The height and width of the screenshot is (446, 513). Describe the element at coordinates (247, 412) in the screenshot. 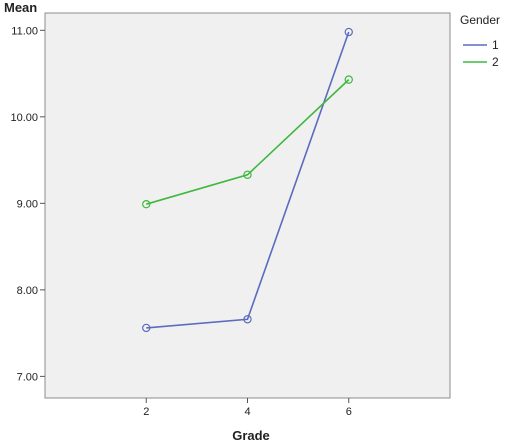

I see `x-tick-label: 4` at that location.